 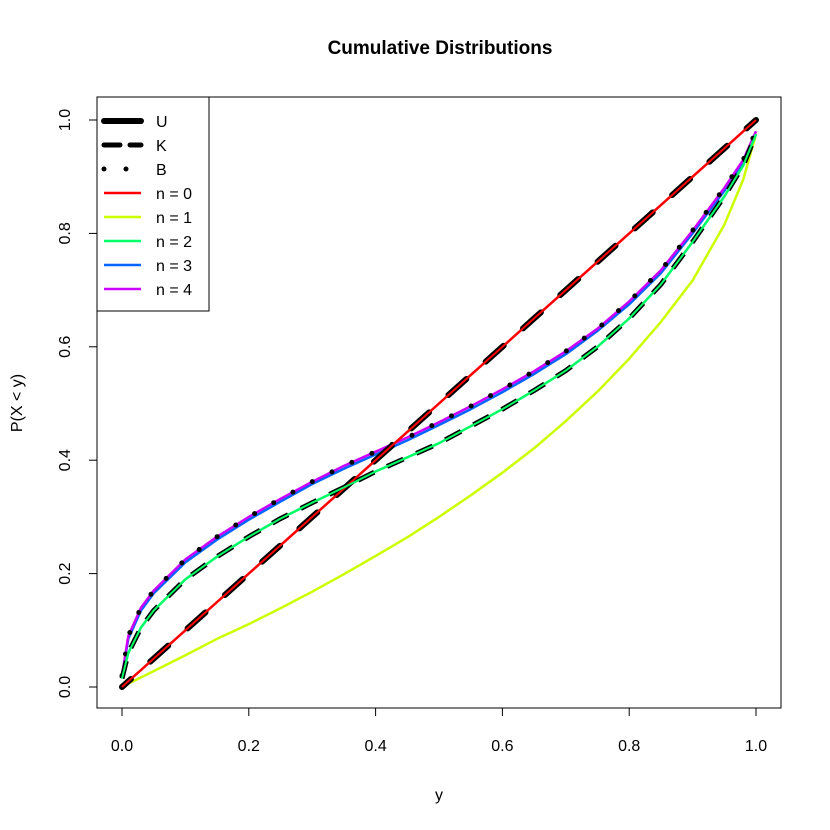 I want to click on x-tick-label: 0.6, so click(x=502, y=746).